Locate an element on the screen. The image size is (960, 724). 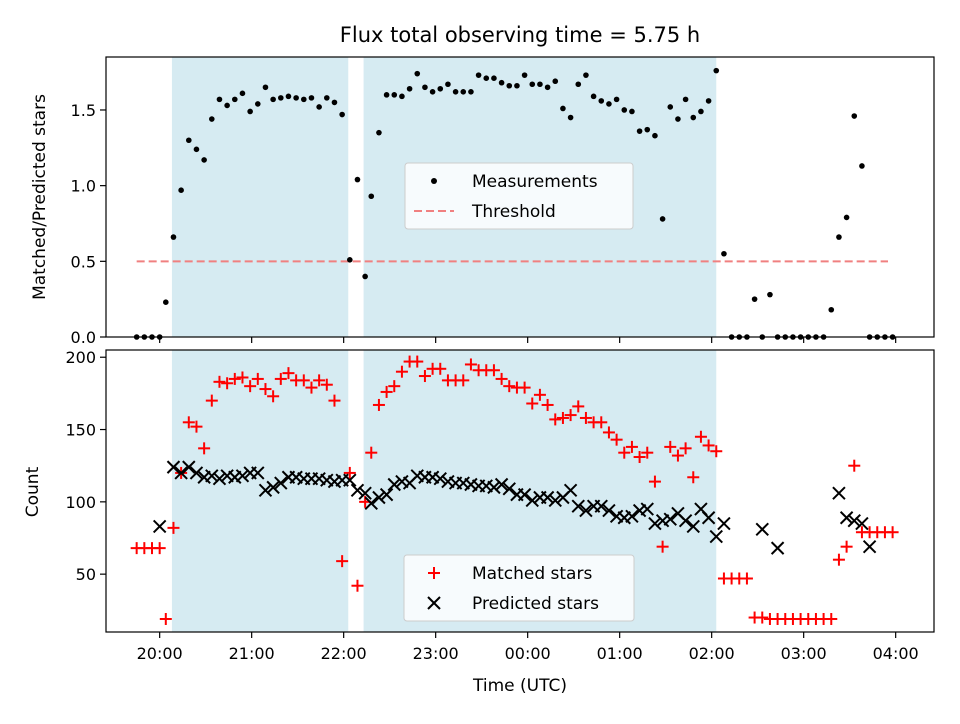
top-legend-box is located at coordinates (519, 196).